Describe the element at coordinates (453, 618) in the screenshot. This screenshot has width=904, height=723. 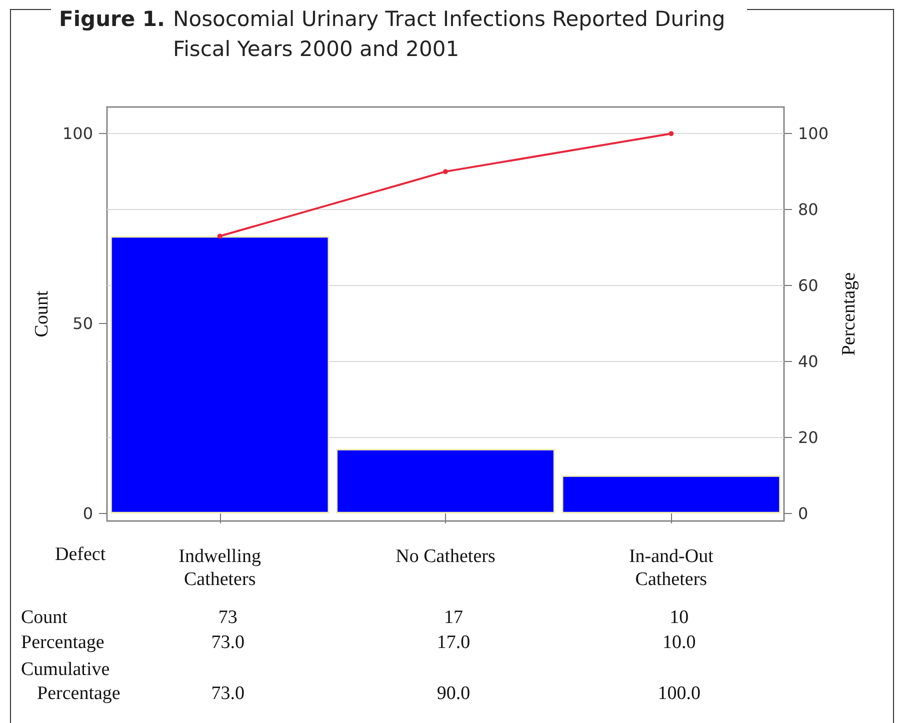
I see `data-label: 17` at that location.